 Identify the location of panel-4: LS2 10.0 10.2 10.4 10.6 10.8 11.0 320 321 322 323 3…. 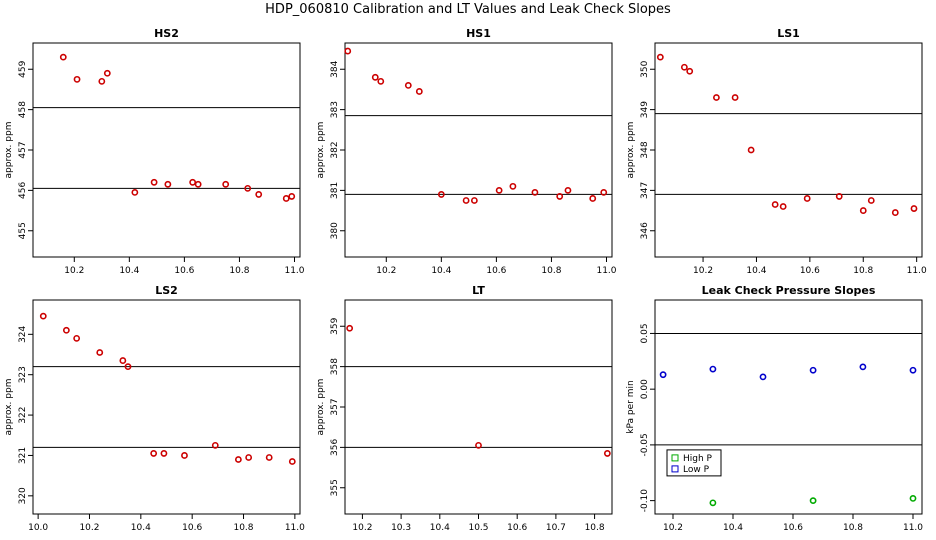
(154, 408).